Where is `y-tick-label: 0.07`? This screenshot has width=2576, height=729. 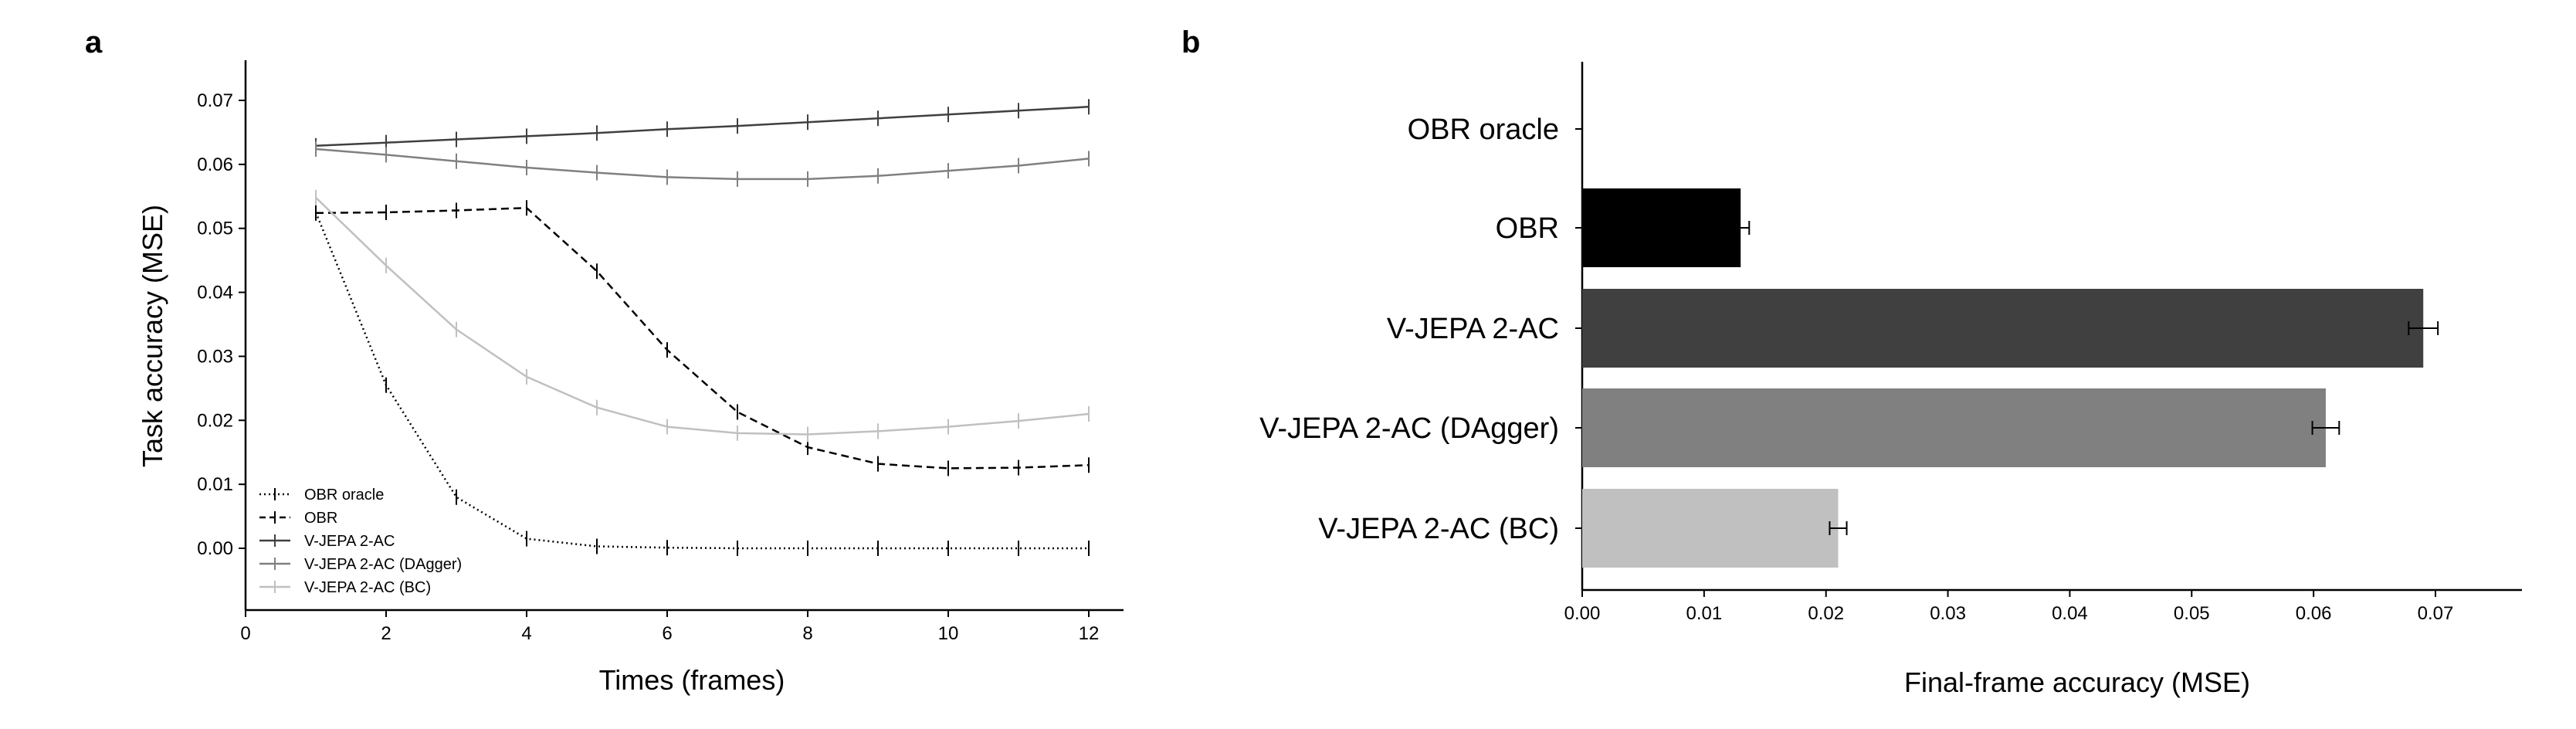
y-tick-label: 0.07 is located at coordinates (215, 100).